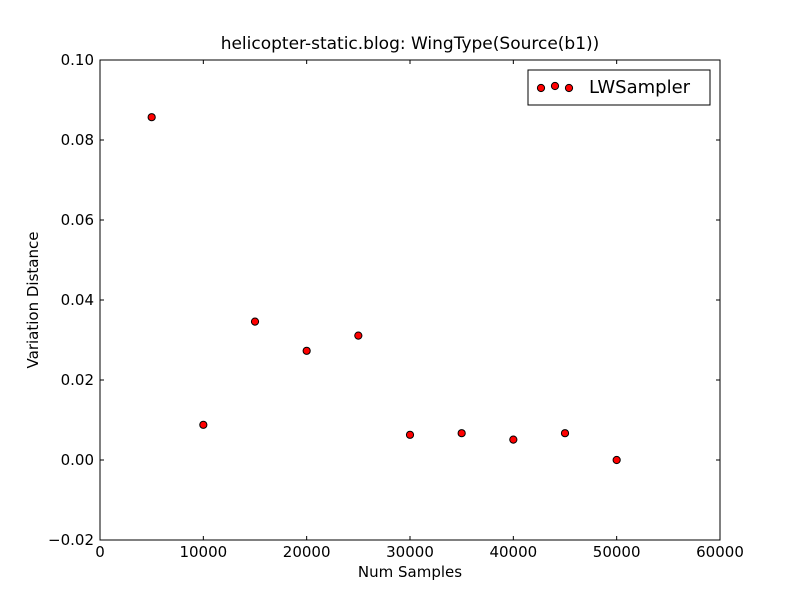  What do you see at coordinates (410, 572) in the screenshot?
I see `x-axis-label: Num Samples` at bounding box center [410, 572].